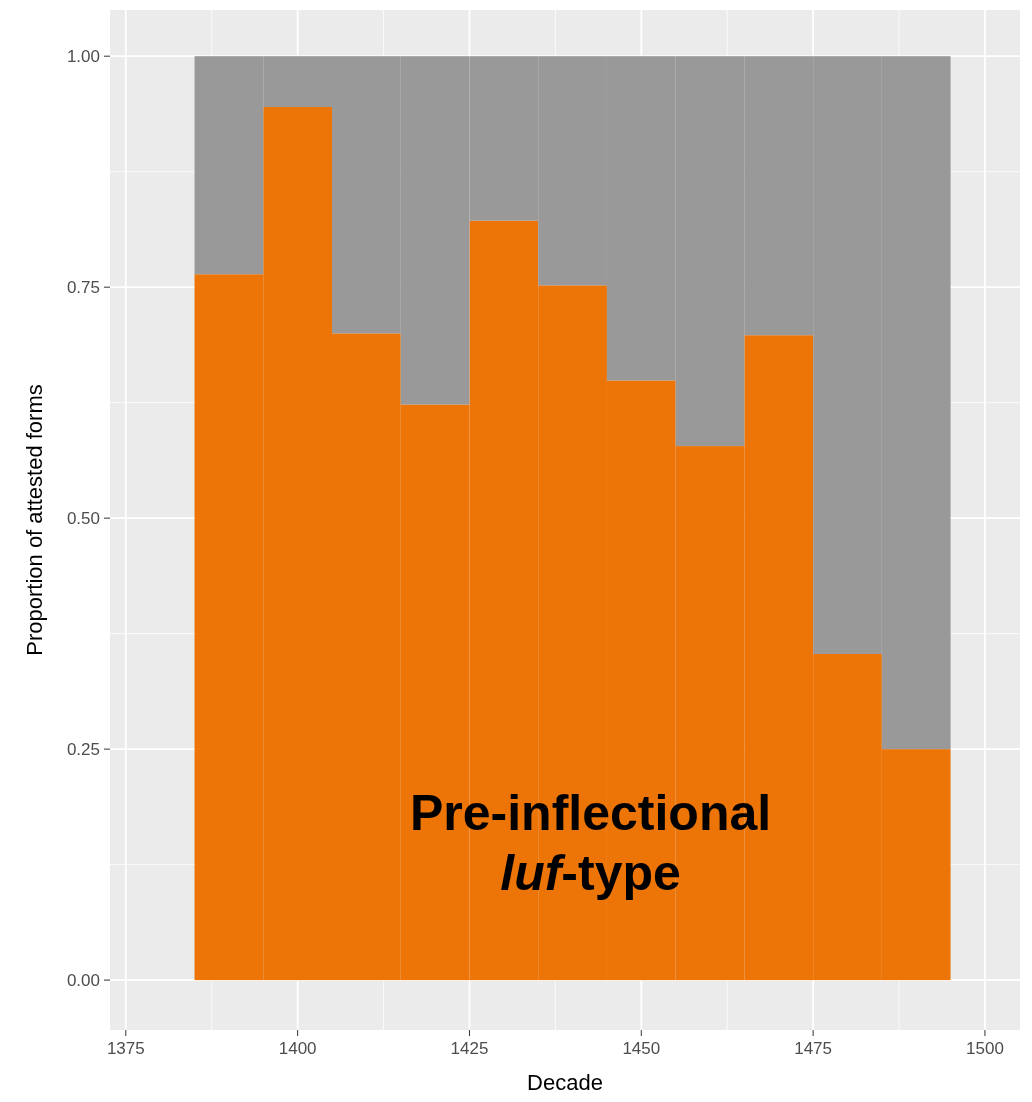  What do you see at coordinates (641, 1048) in the screenshot?
I see `x-tick-label: 1450` at bounding box center [641, 1048].